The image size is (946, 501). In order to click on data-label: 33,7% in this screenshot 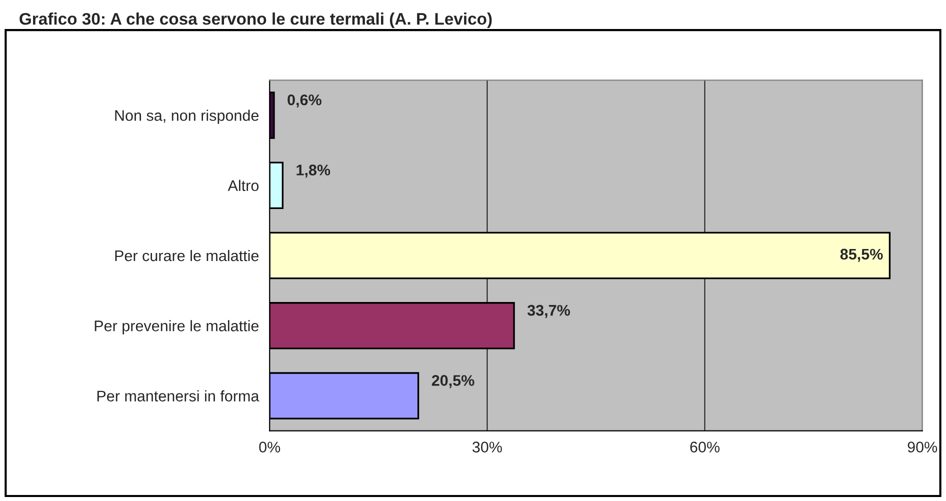, I will do `click(548, 311)`.